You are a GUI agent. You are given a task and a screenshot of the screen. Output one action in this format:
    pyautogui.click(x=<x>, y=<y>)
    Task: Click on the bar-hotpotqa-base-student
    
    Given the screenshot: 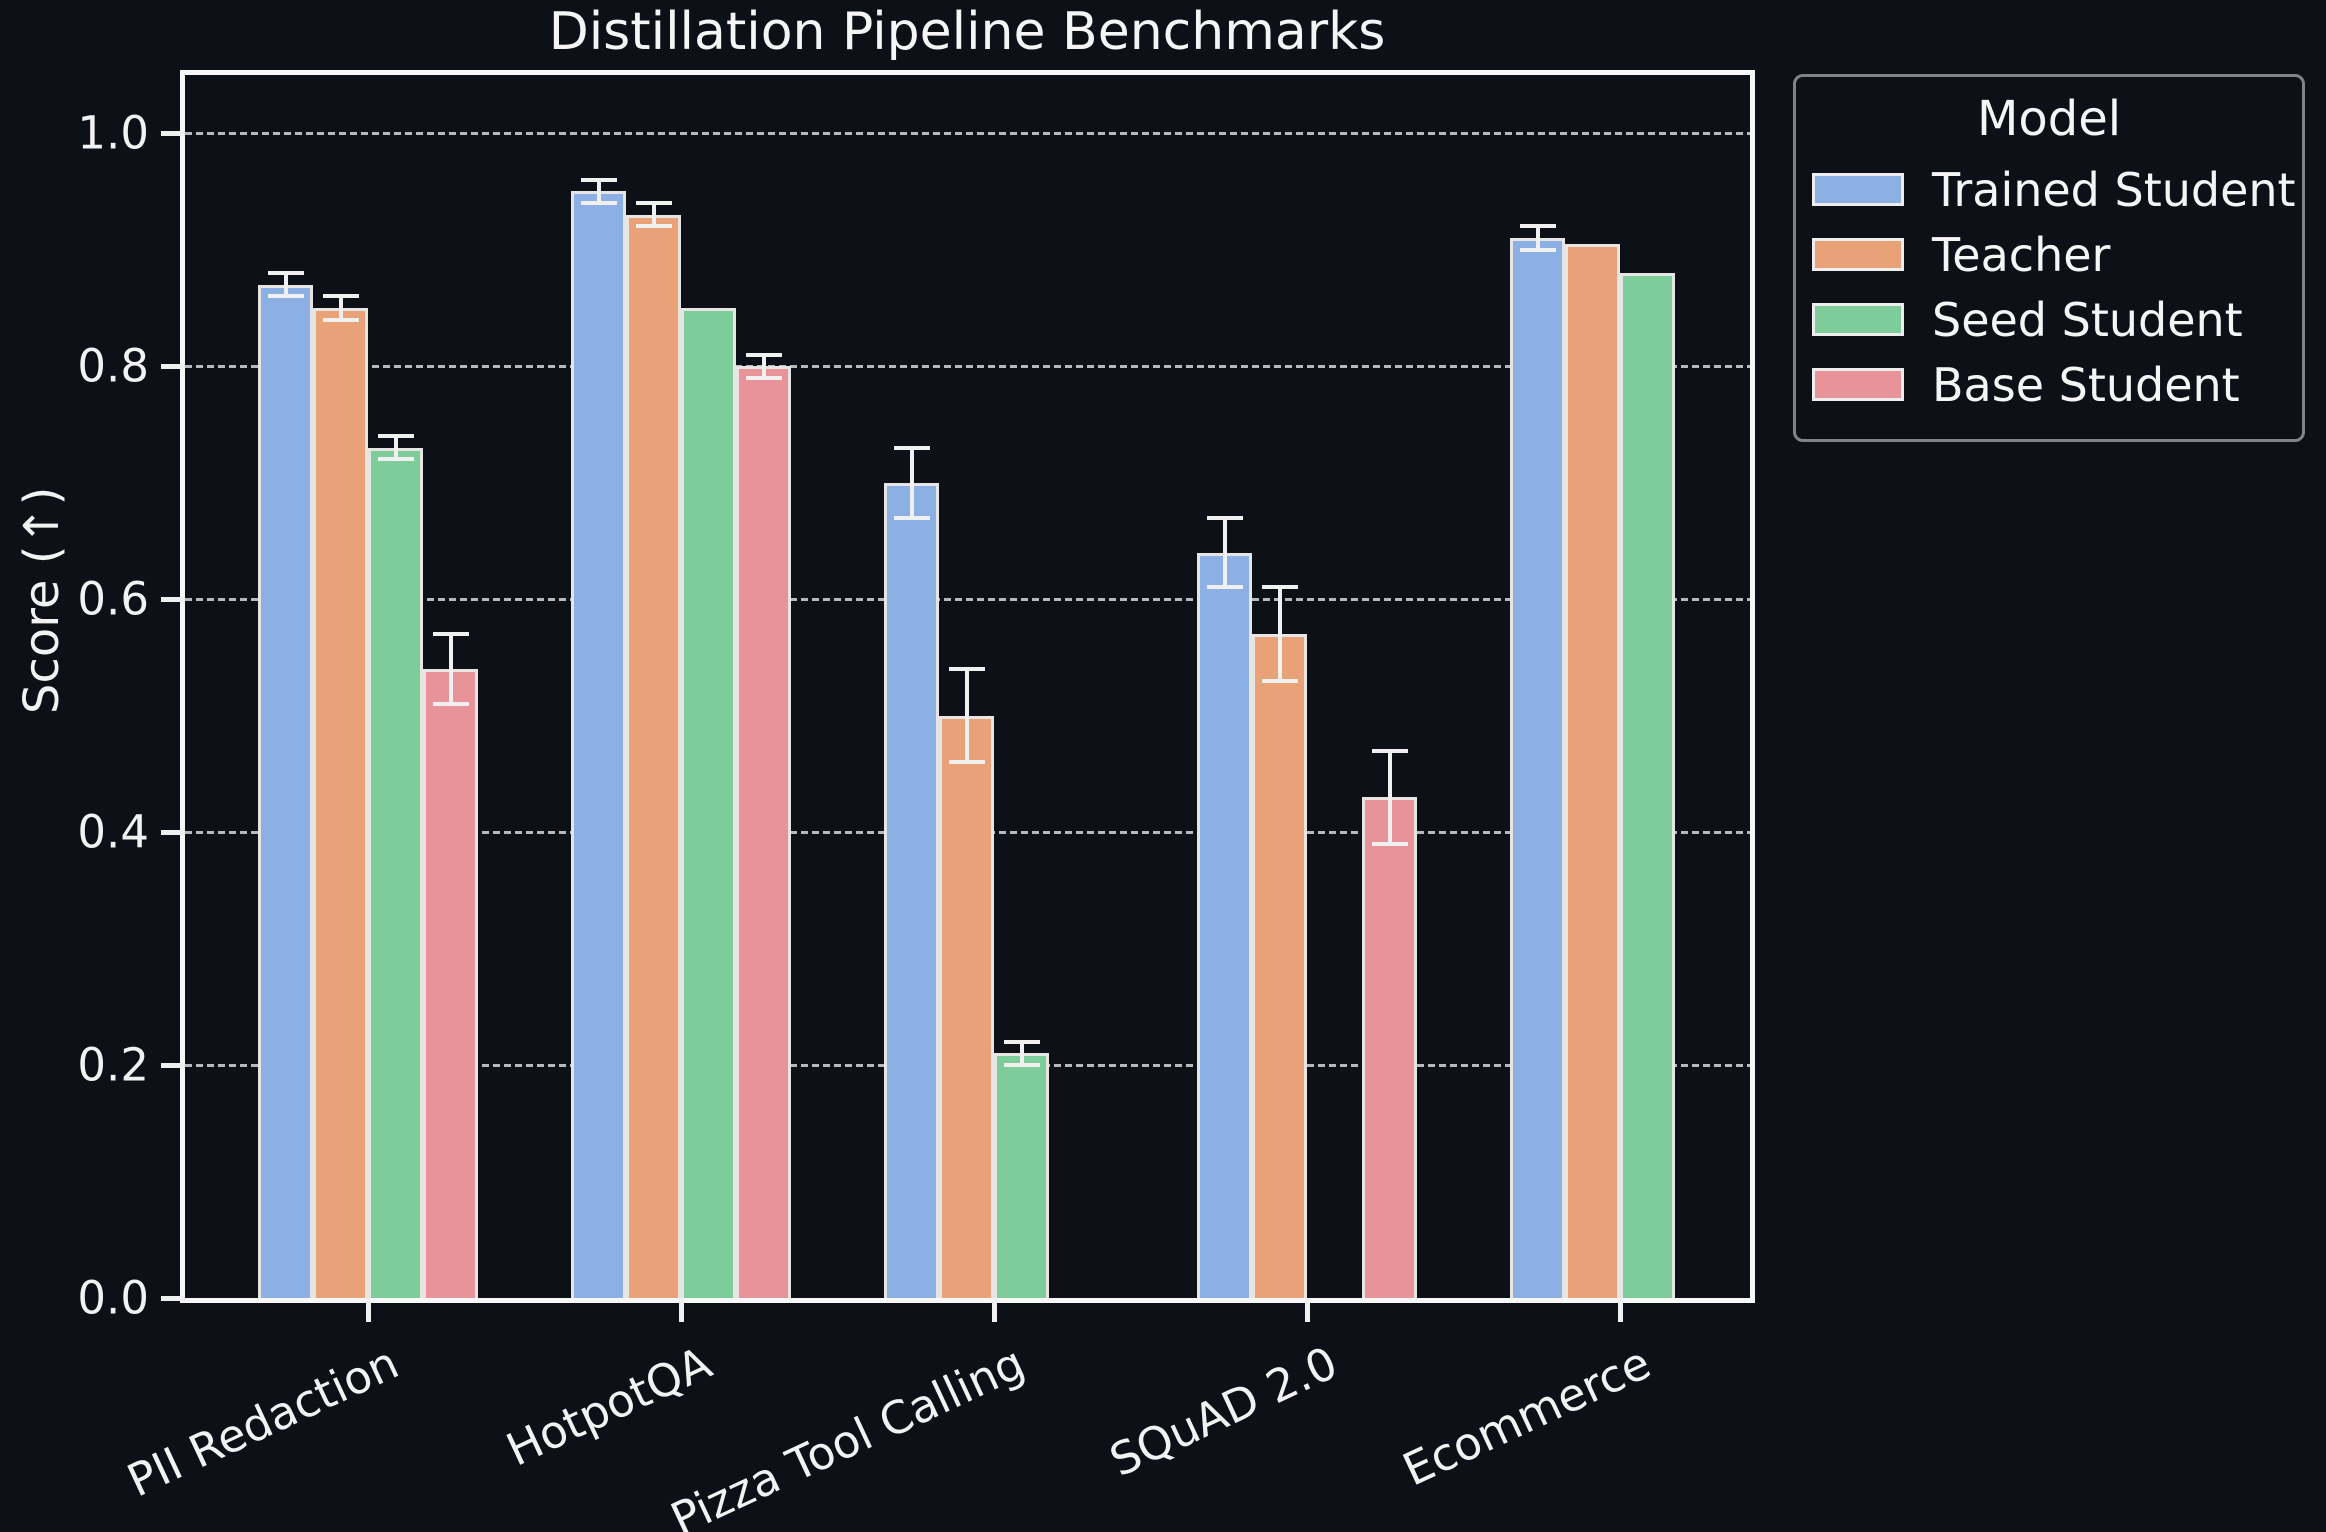 What is the action you would take?
    pyautogui.click(x=763, y=832)
    